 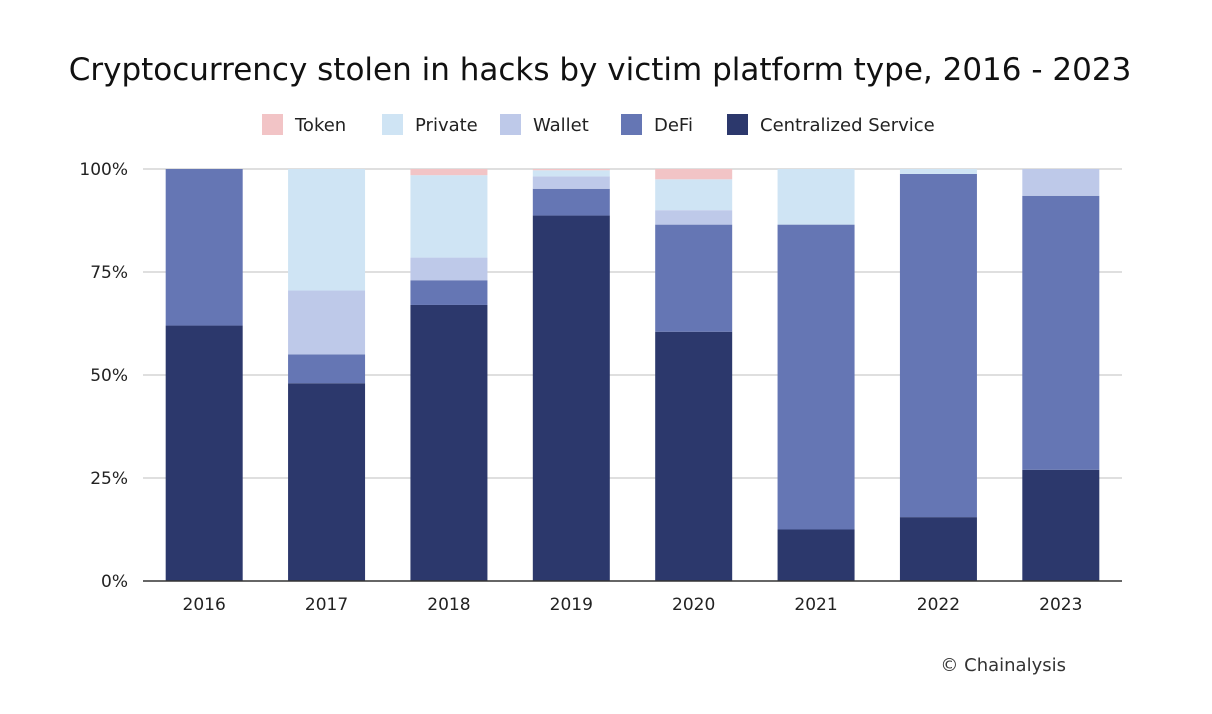 What do you see at coordinates (320, 125) in the screenshot?
I see `legend-label: Token` at bounding box center [320, 125].